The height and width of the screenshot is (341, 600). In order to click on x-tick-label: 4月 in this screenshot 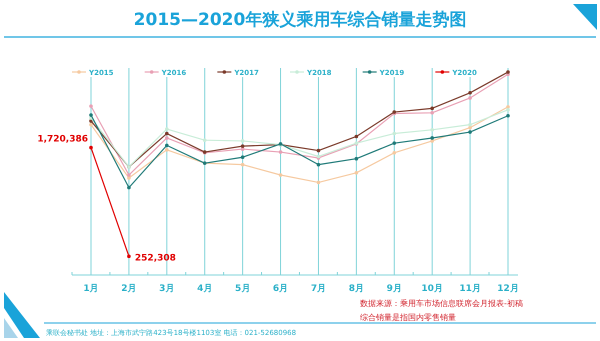, I will do `click(204, 288)`.